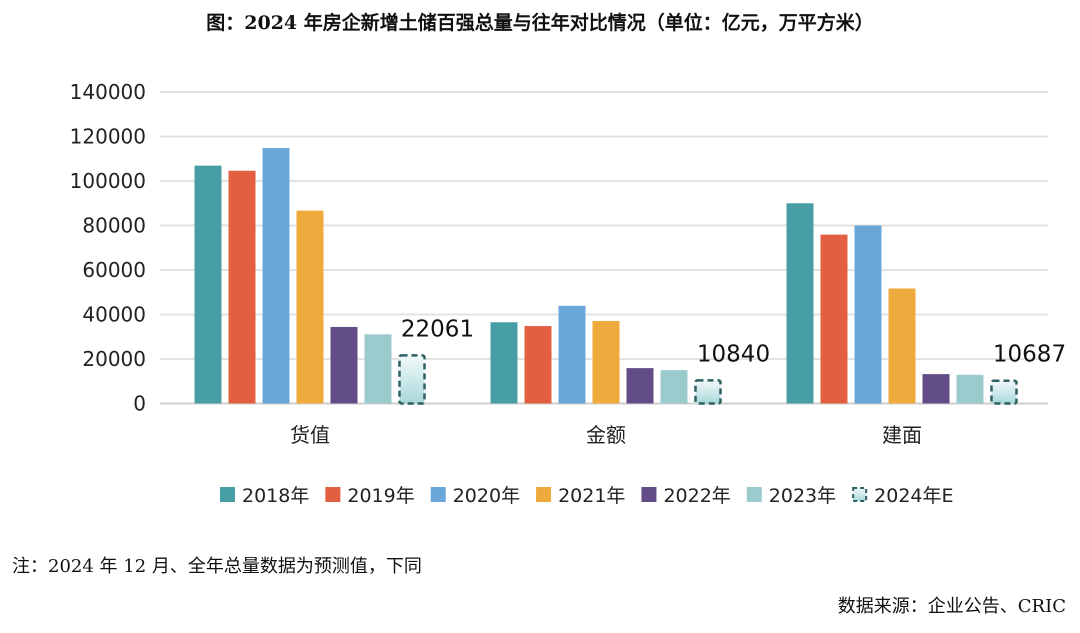 The image size is (1080, 633). Describe the element at coordinates (591, 496) in the screenshot. I see `legend-label: 2021年` at that location.